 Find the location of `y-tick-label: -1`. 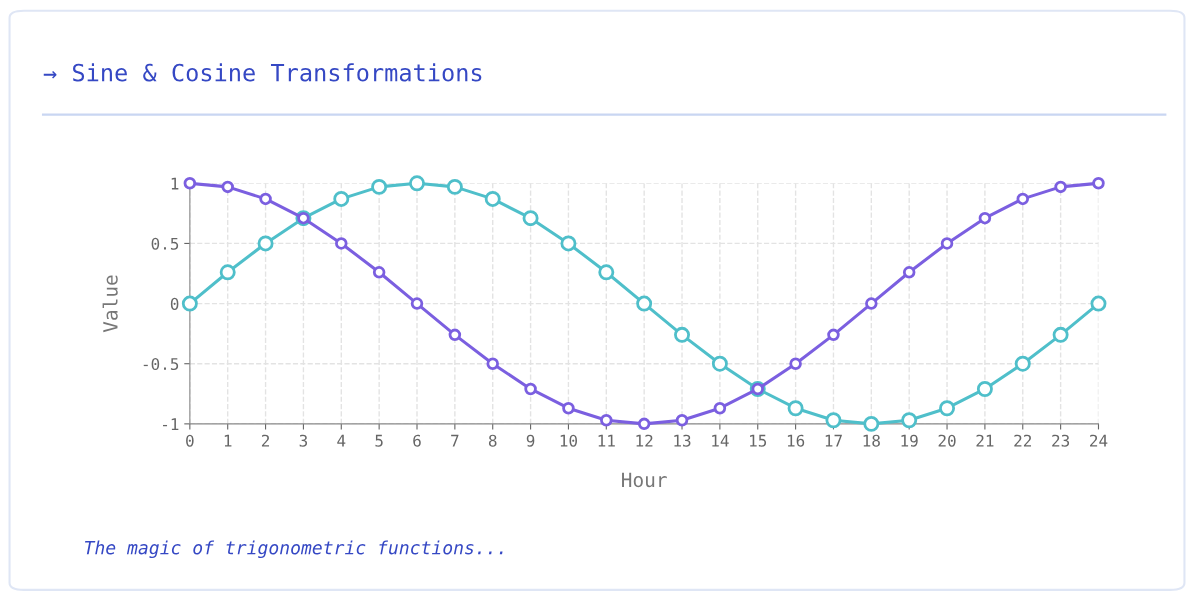

y-tick-label: -1 is located at coordinates (170, 424).